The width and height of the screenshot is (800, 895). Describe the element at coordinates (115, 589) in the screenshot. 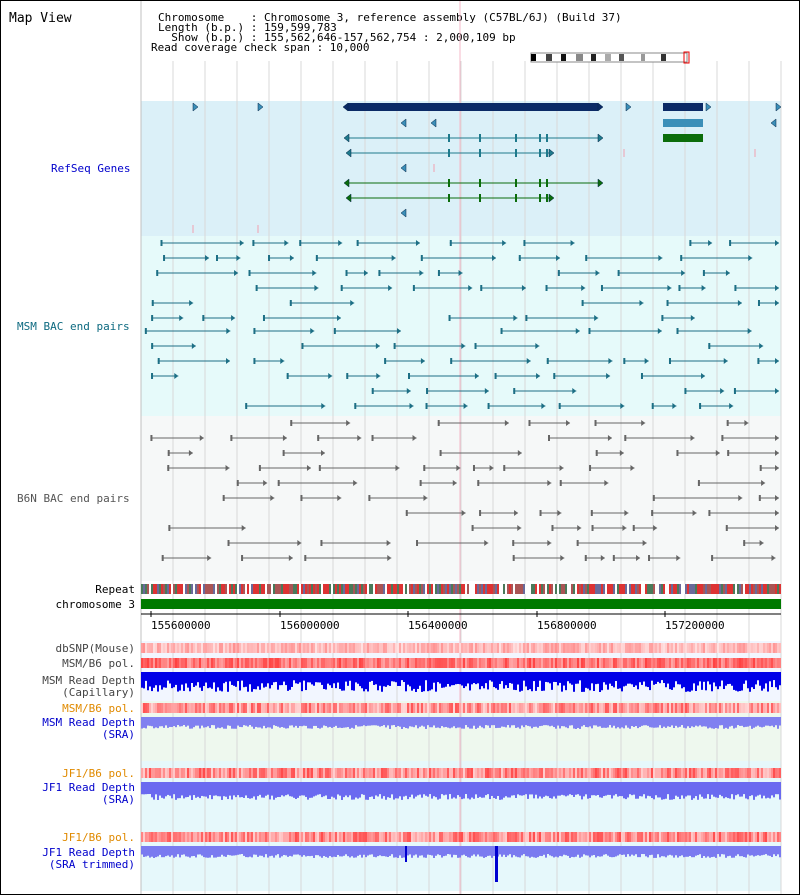

I see `track-label-repeat: Repeat` at that location.